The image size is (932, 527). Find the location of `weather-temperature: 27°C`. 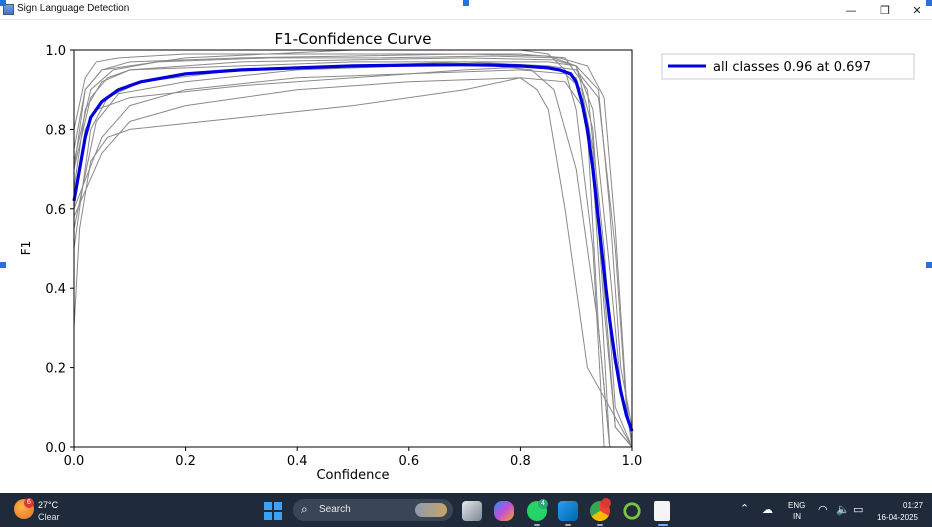

weather-temperature: 27°C is located at coordinates (48, 505).